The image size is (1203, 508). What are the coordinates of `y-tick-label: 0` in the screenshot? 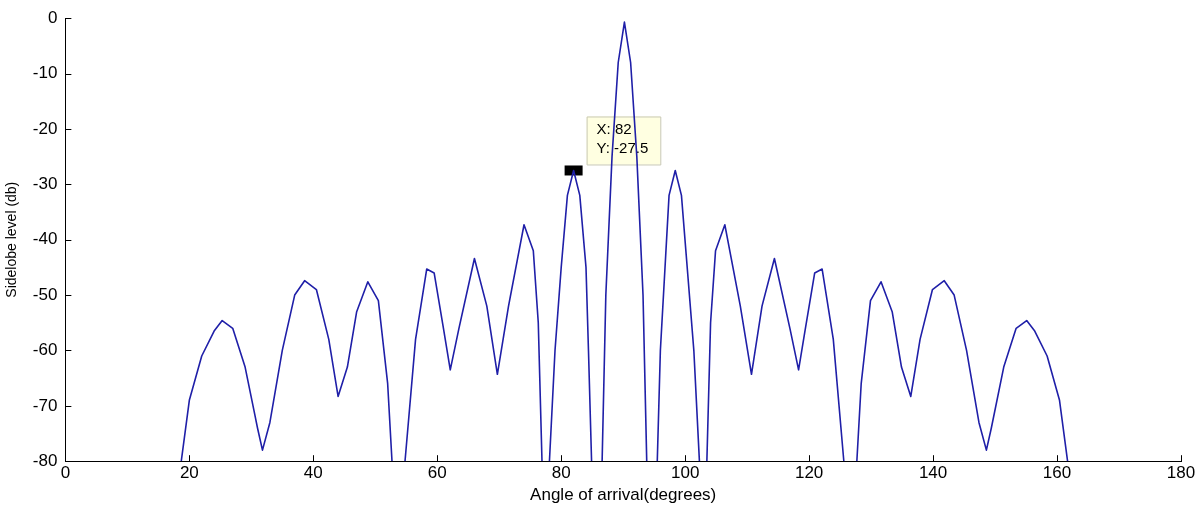 It's located at (52, 17).